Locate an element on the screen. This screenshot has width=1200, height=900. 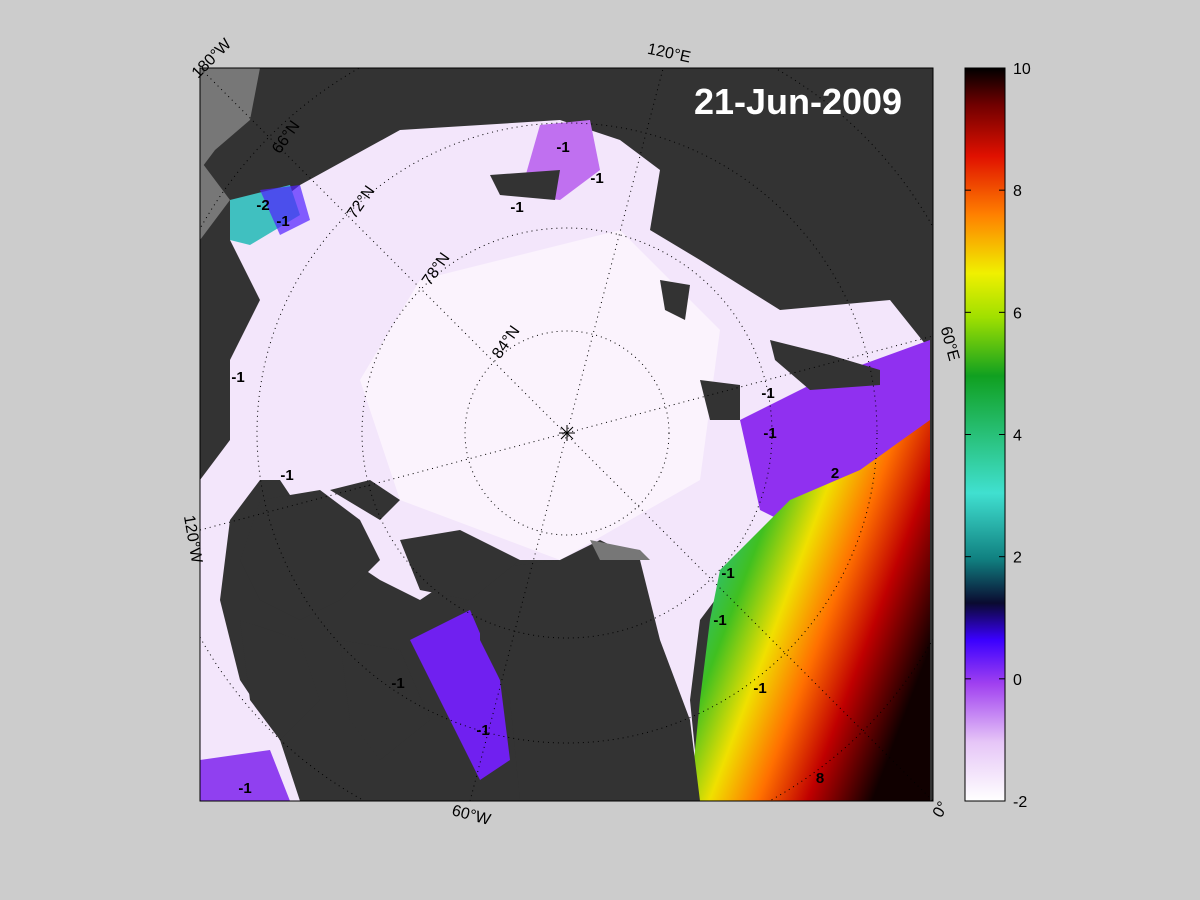
atlantic-sst is located at coordinates (810, 610).